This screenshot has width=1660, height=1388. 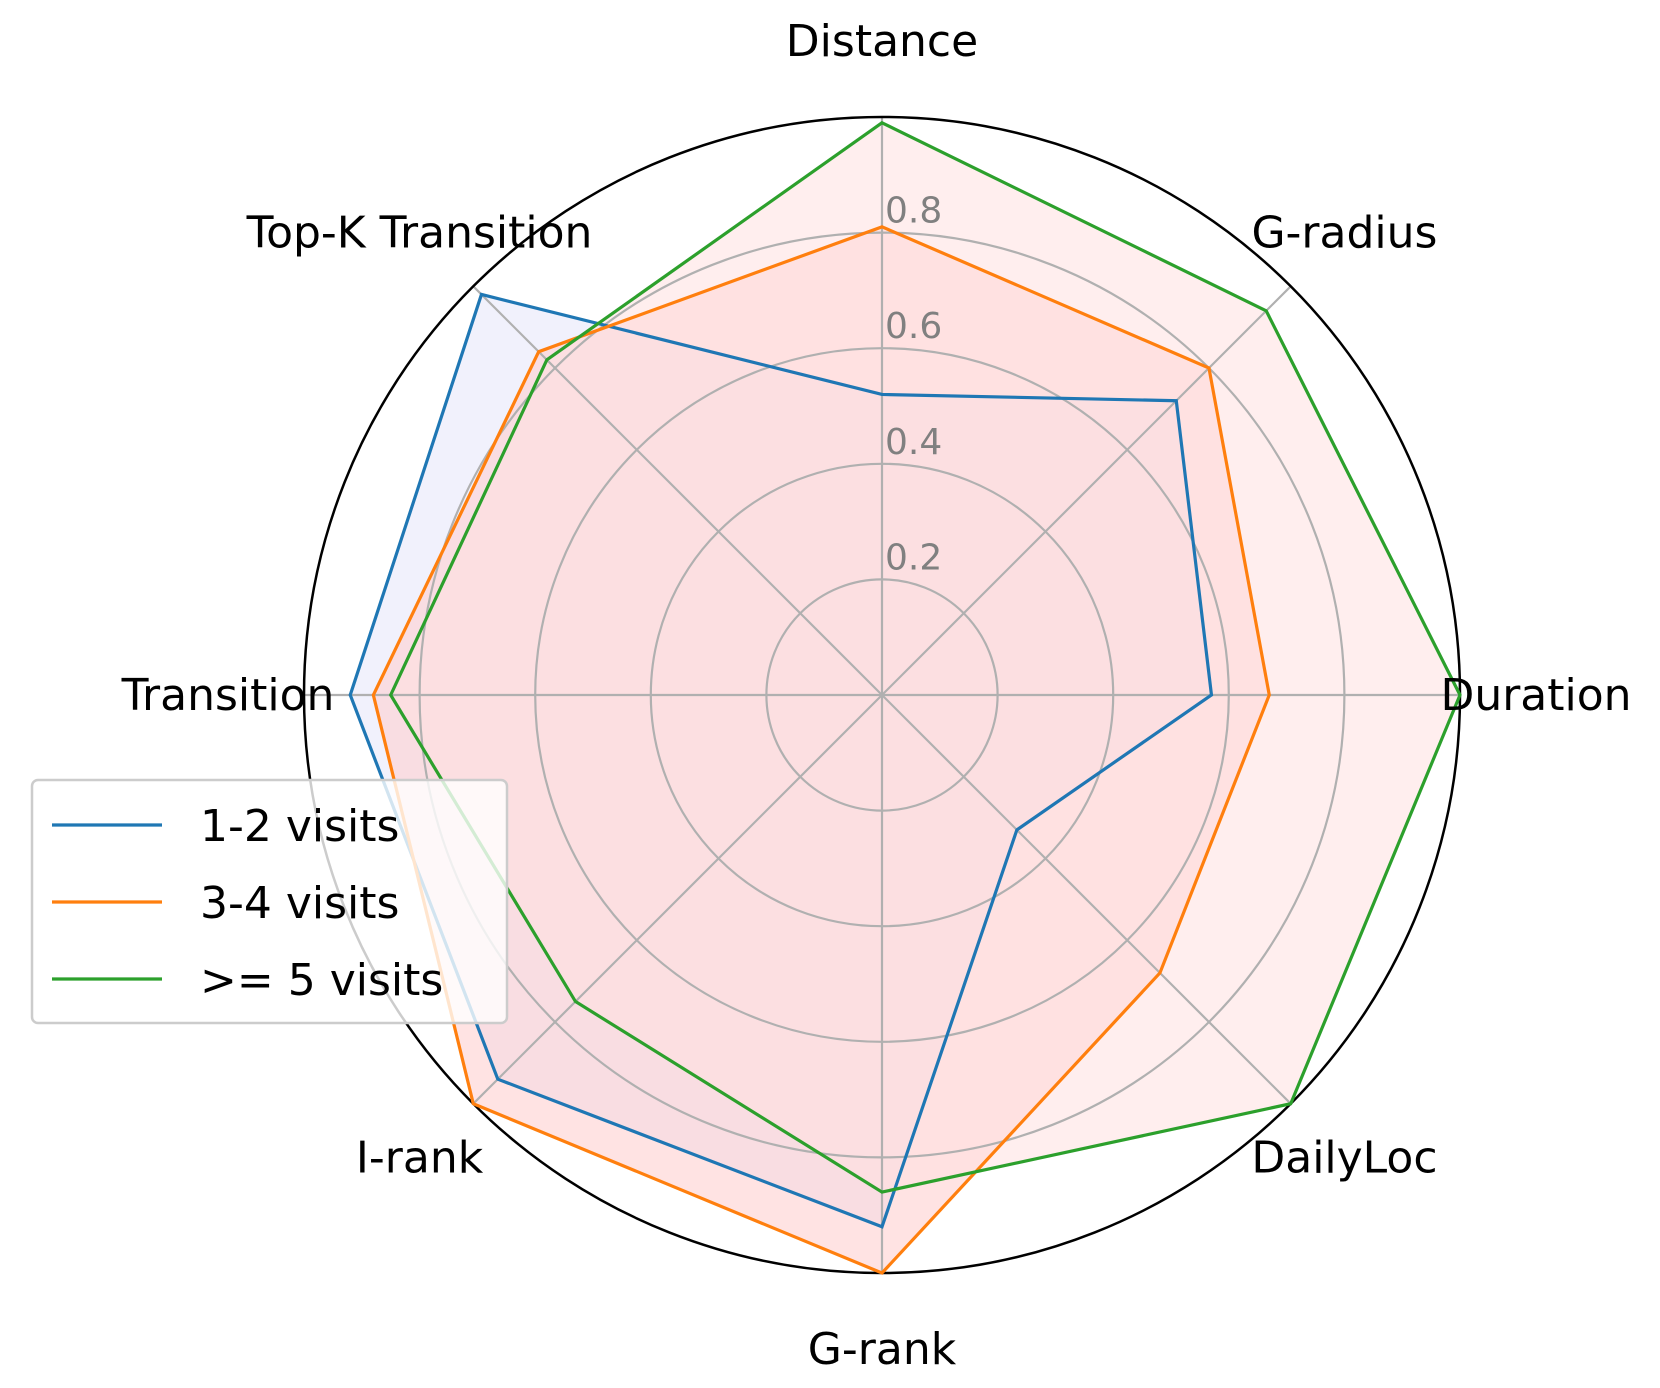 I want to click on radial-tick-label: 0.2, so click(x=913, y=557).